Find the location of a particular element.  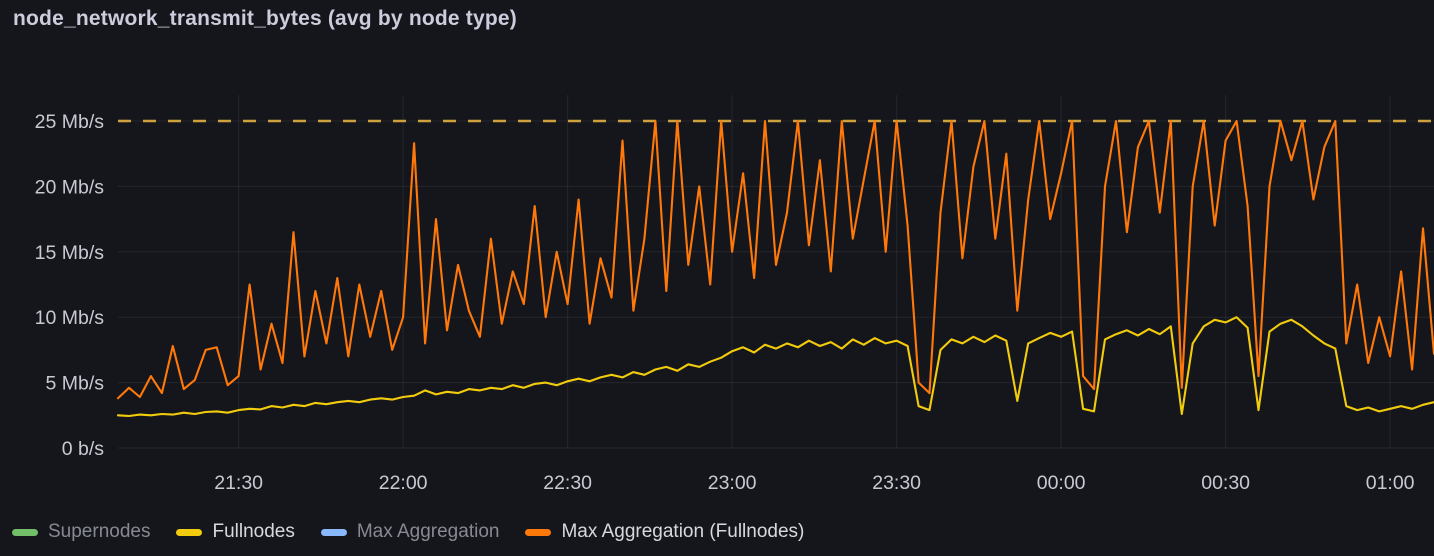

y-tick-label: 0 b/s is located at coordinates (83, 449).